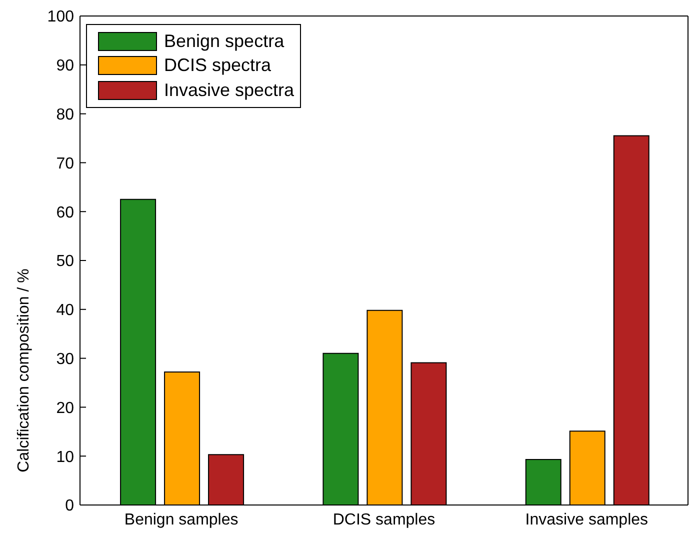  I want to click on legend-label: Benign spectra, so click(224, 41).